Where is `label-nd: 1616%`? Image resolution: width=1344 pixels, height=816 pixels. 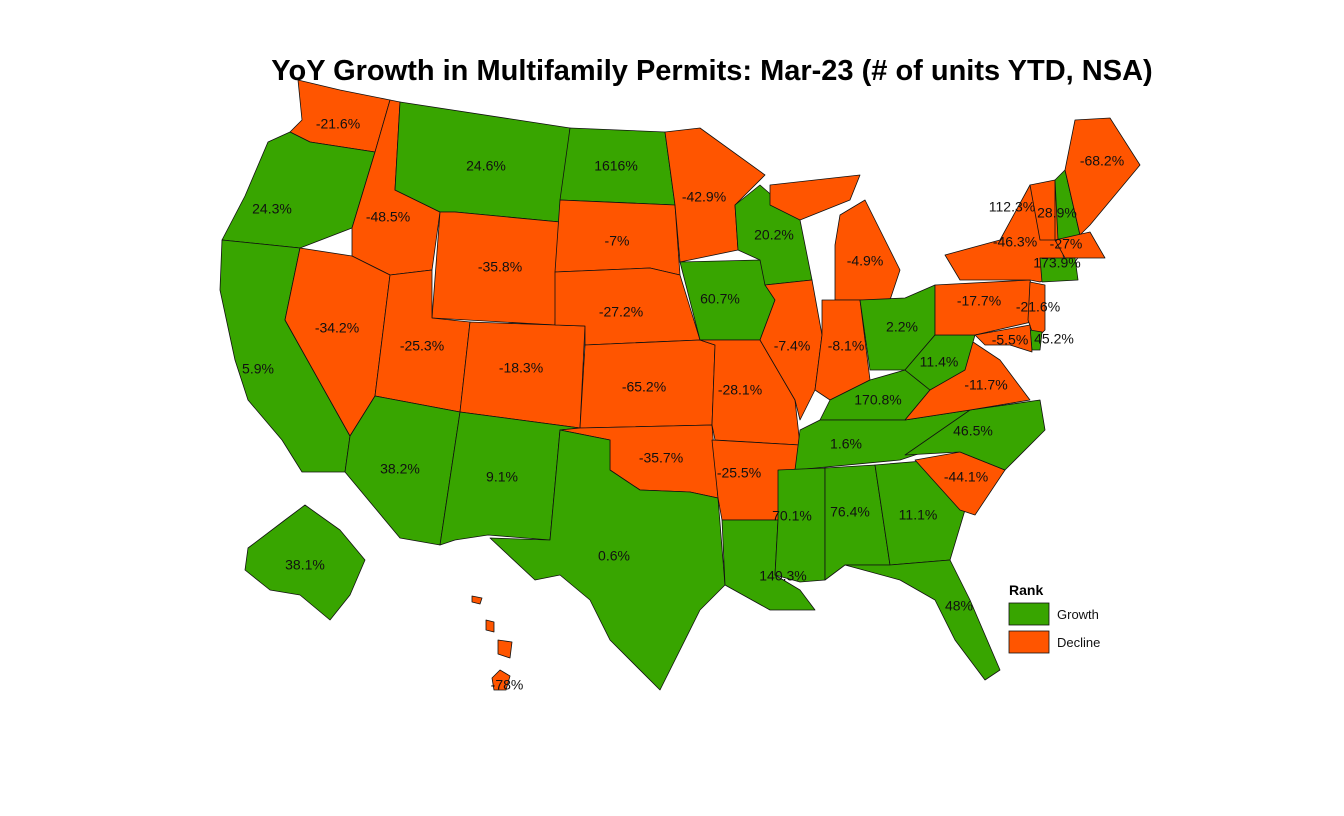
label-nd: 1616% is located at coordinates (616, 166).